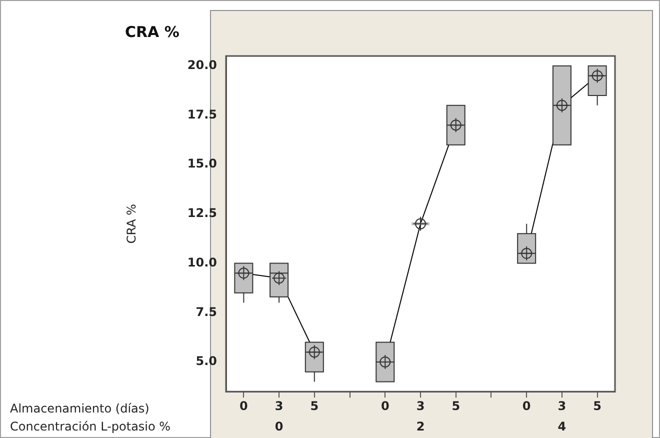 Image resolution: width=660 pixels, height=438 pixels. What do you see at coordinates (207, 311) in the screenshot?
I see `y-tick-label: 7.5` at bounding box center [207, 311].